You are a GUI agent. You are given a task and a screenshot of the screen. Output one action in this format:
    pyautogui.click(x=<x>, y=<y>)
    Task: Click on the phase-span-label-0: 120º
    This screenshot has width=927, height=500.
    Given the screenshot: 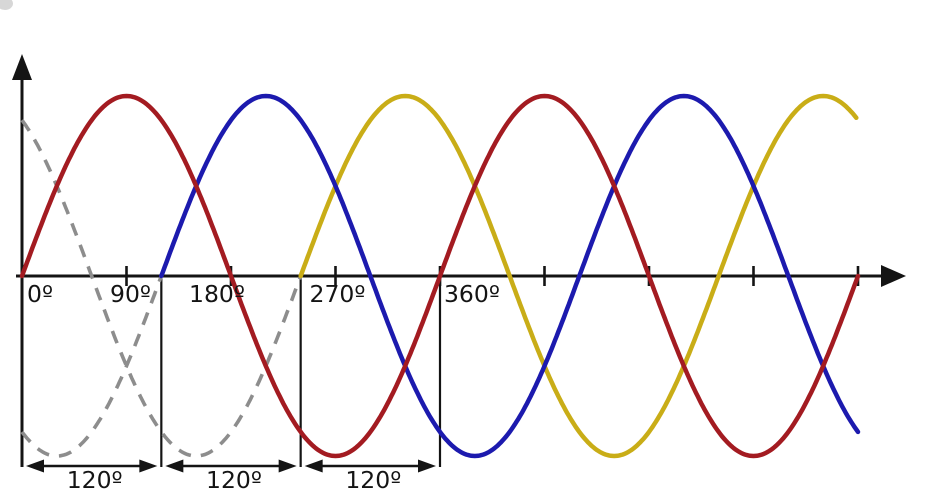 What is the action you would take?
    pyautogui.click(x=95, y=480)
    